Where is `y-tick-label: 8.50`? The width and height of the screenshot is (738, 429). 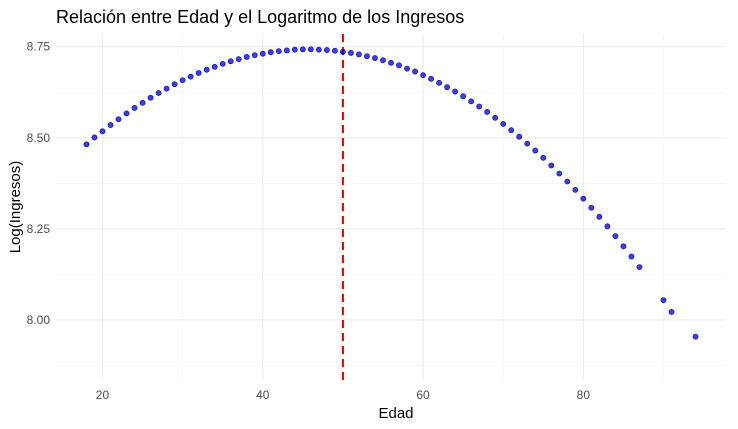 y-tick-label: 8.50 is located at coordinates (39, 138).